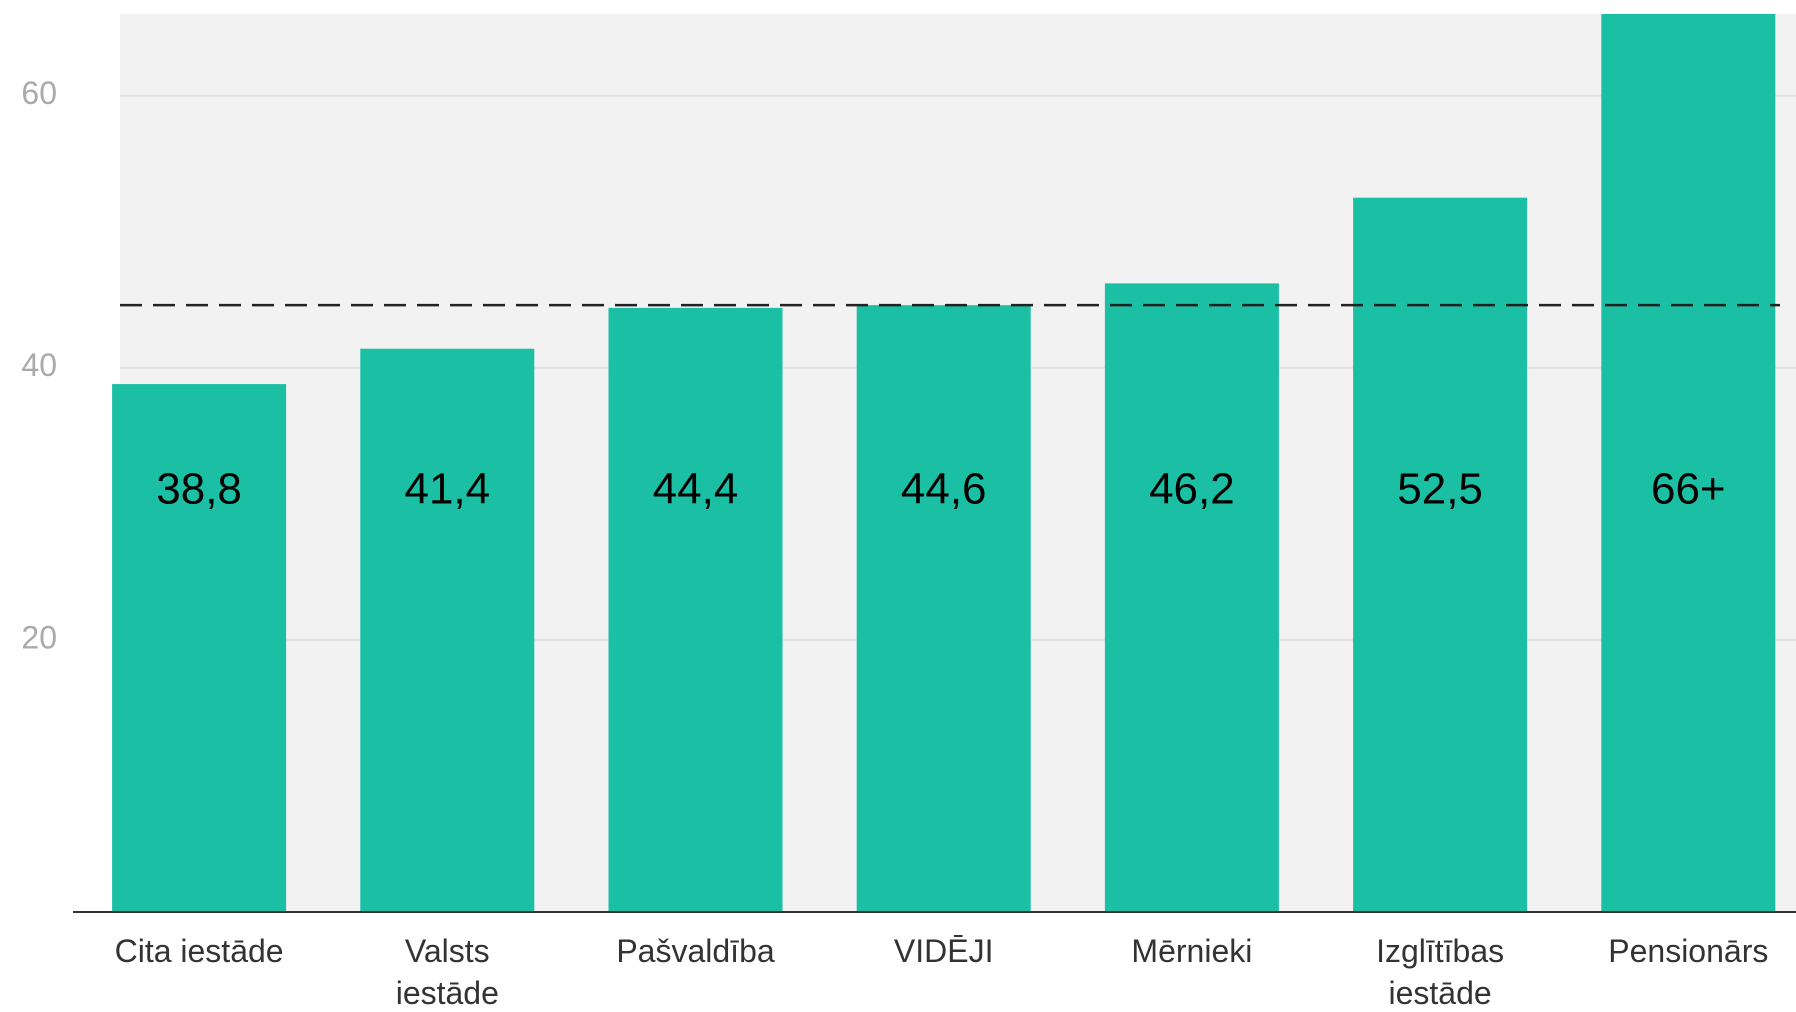 This screenshot has width=1796, height=1012. I want to click on value-label: 44,4, so click(696, 489).